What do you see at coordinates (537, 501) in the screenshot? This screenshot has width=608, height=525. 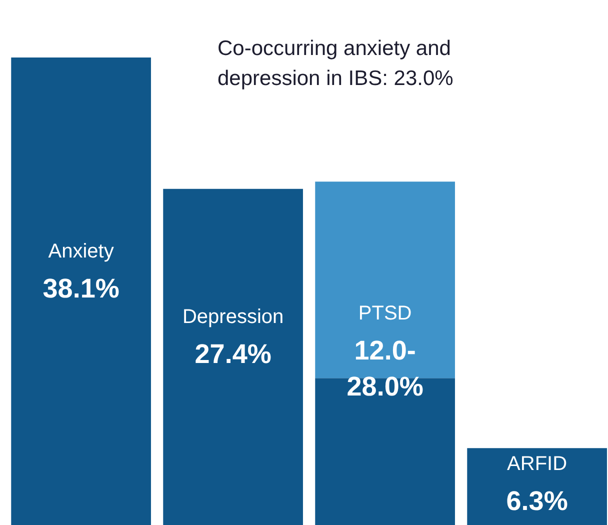 I see `data-label: 6.3%` at bounding box center [537, 501].